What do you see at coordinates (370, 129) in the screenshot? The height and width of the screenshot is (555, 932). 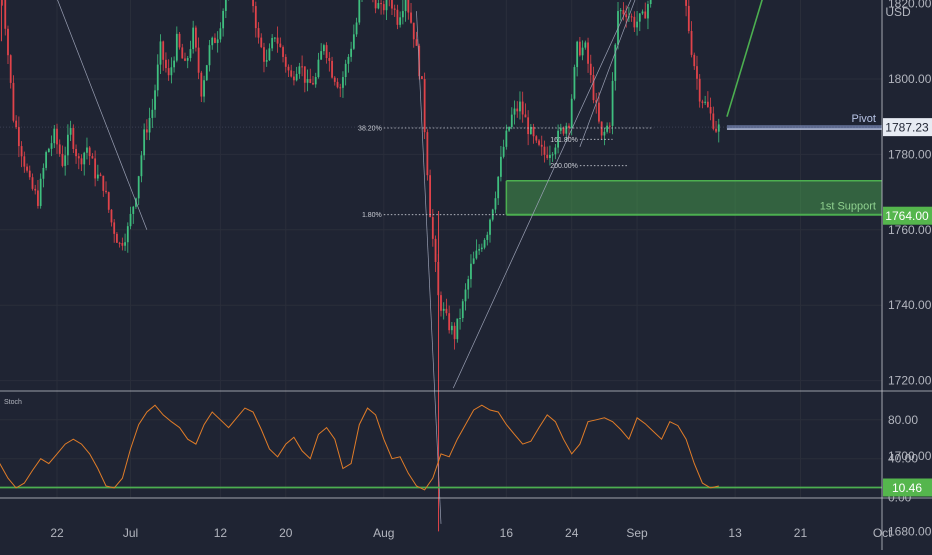 I see `fib-level-label: 38.20%` at bounding box center [370, 129].